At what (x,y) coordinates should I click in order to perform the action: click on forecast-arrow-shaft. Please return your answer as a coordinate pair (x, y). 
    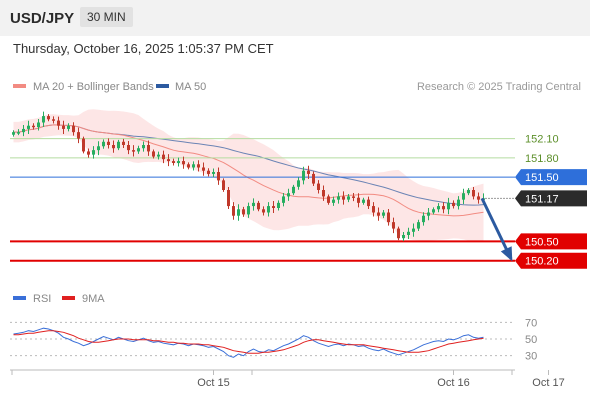
    Looking at the image, I should click on (496, 228).